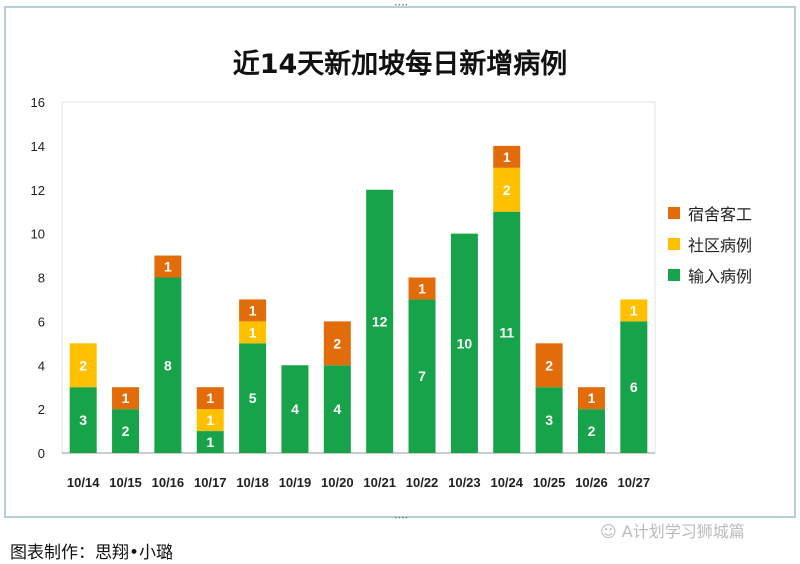  I want to click on x-tick-label: 10/20, so click(337, 482).